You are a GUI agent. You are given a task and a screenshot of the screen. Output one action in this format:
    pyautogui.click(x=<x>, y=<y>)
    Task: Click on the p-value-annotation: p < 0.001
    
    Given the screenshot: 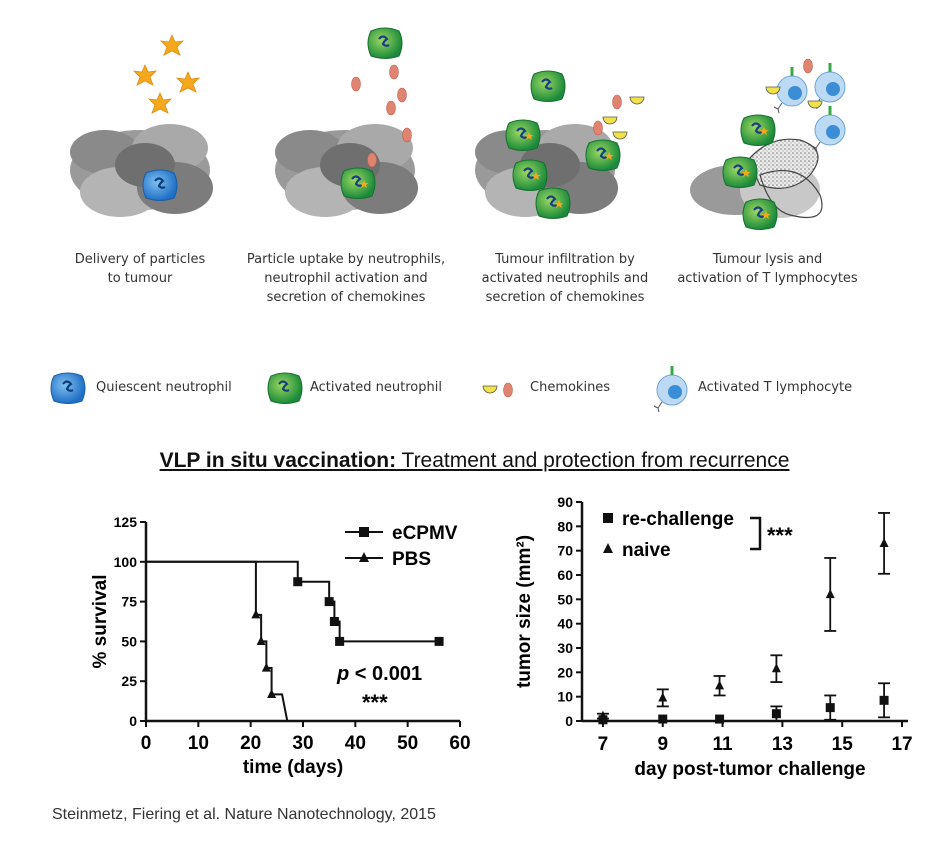 What is the action you would take?
    pyautogui.click(x=379, y=674)
    